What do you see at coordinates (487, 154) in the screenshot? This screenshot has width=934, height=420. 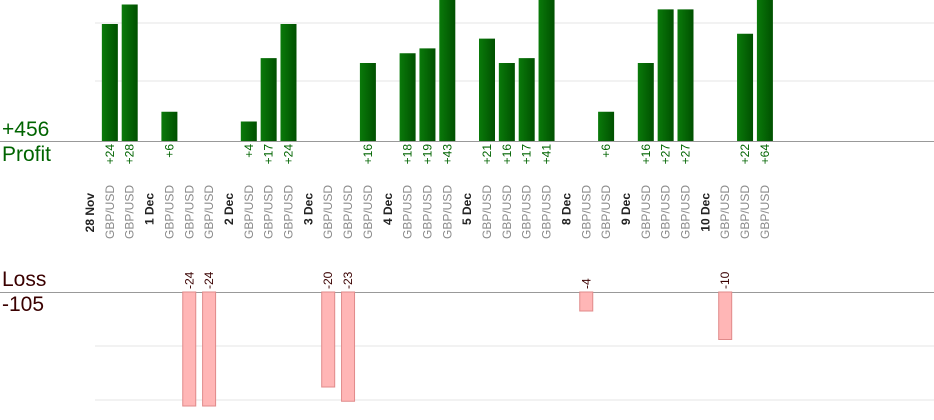 I see `profit-value-label: +21` at bounding box center [487, 154].